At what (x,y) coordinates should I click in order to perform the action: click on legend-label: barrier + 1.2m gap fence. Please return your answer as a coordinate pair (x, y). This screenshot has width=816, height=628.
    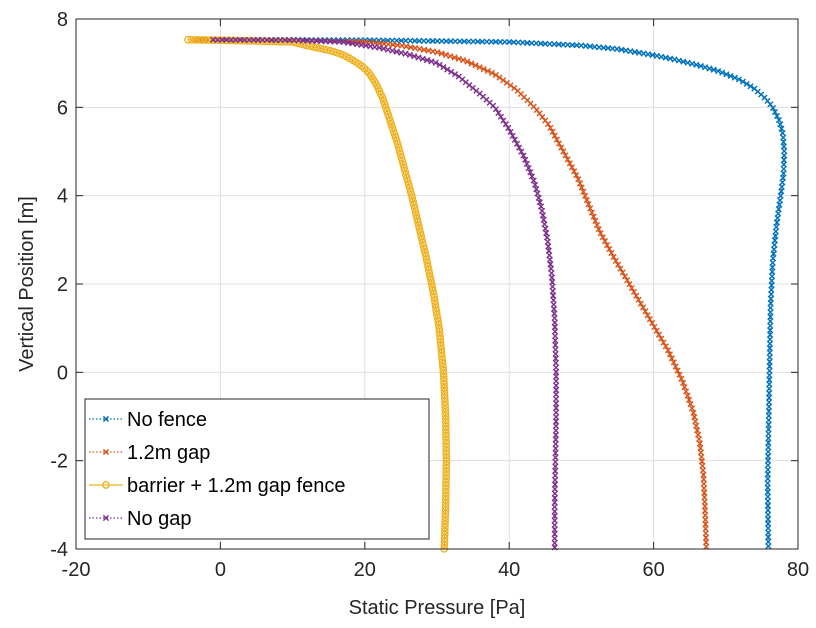
    Looking at the image, I should click on (236, 486).